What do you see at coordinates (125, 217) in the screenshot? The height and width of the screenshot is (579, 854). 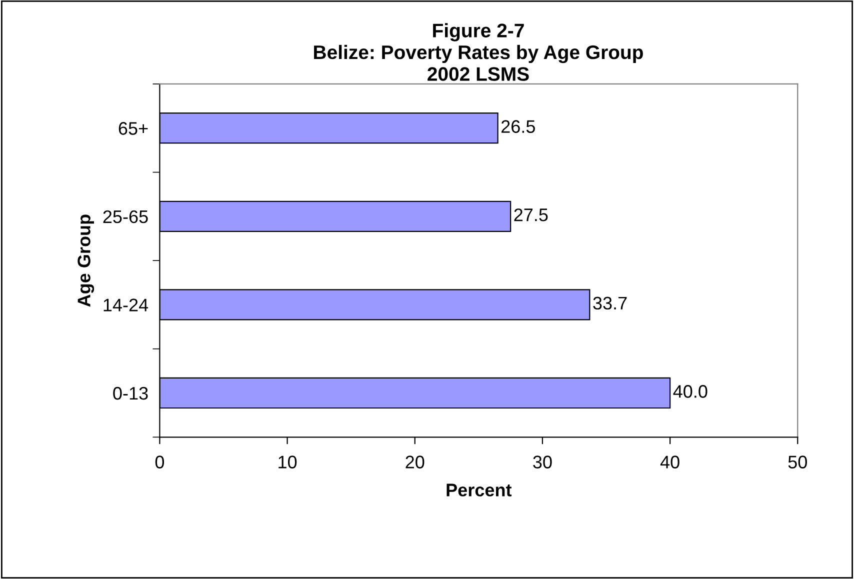 I see `y-tick-label: 25-65` at bounding box center [125, 217].